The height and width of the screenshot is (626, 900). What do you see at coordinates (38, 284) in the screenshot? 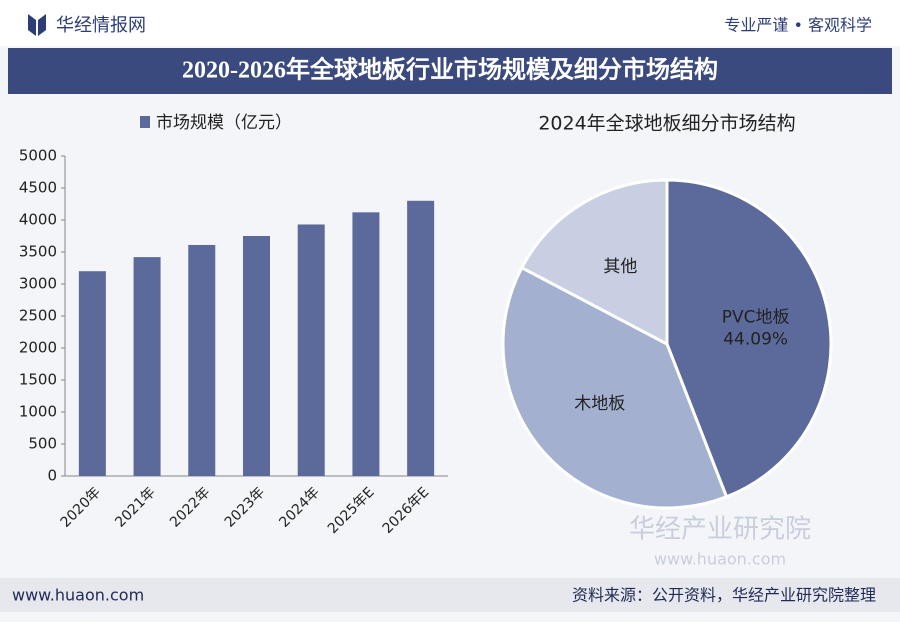
I see `y-tick-label: 3000` at bounding box center [38, 284].